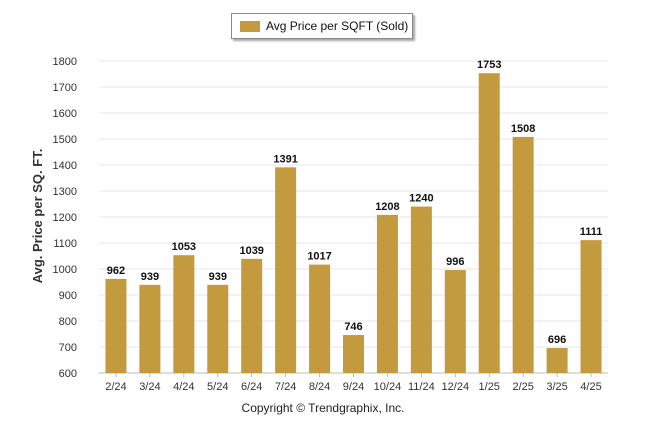  Describe the element at coordinates (68, 374) in the screenshot. I see `y-tick-label: 600` at that location.